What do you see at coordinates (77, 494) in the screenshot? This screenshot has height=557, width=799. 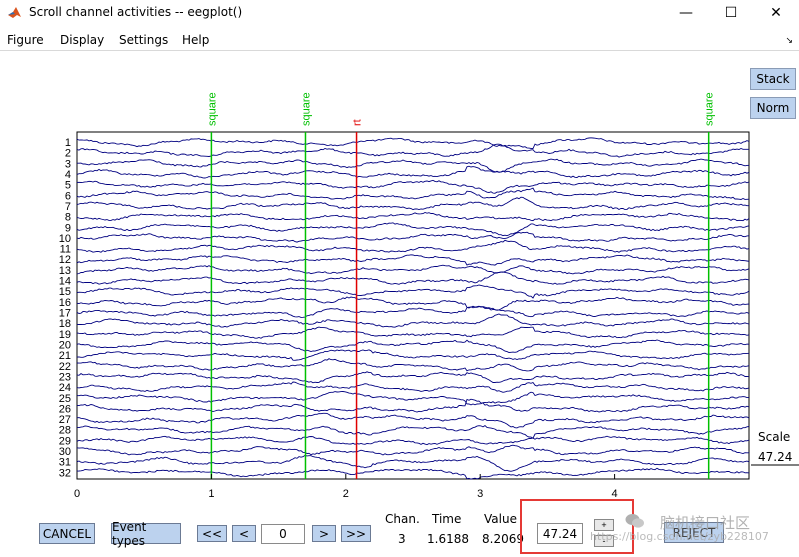 I see `x-tick-label: 0` at bounding box center [77, 494].